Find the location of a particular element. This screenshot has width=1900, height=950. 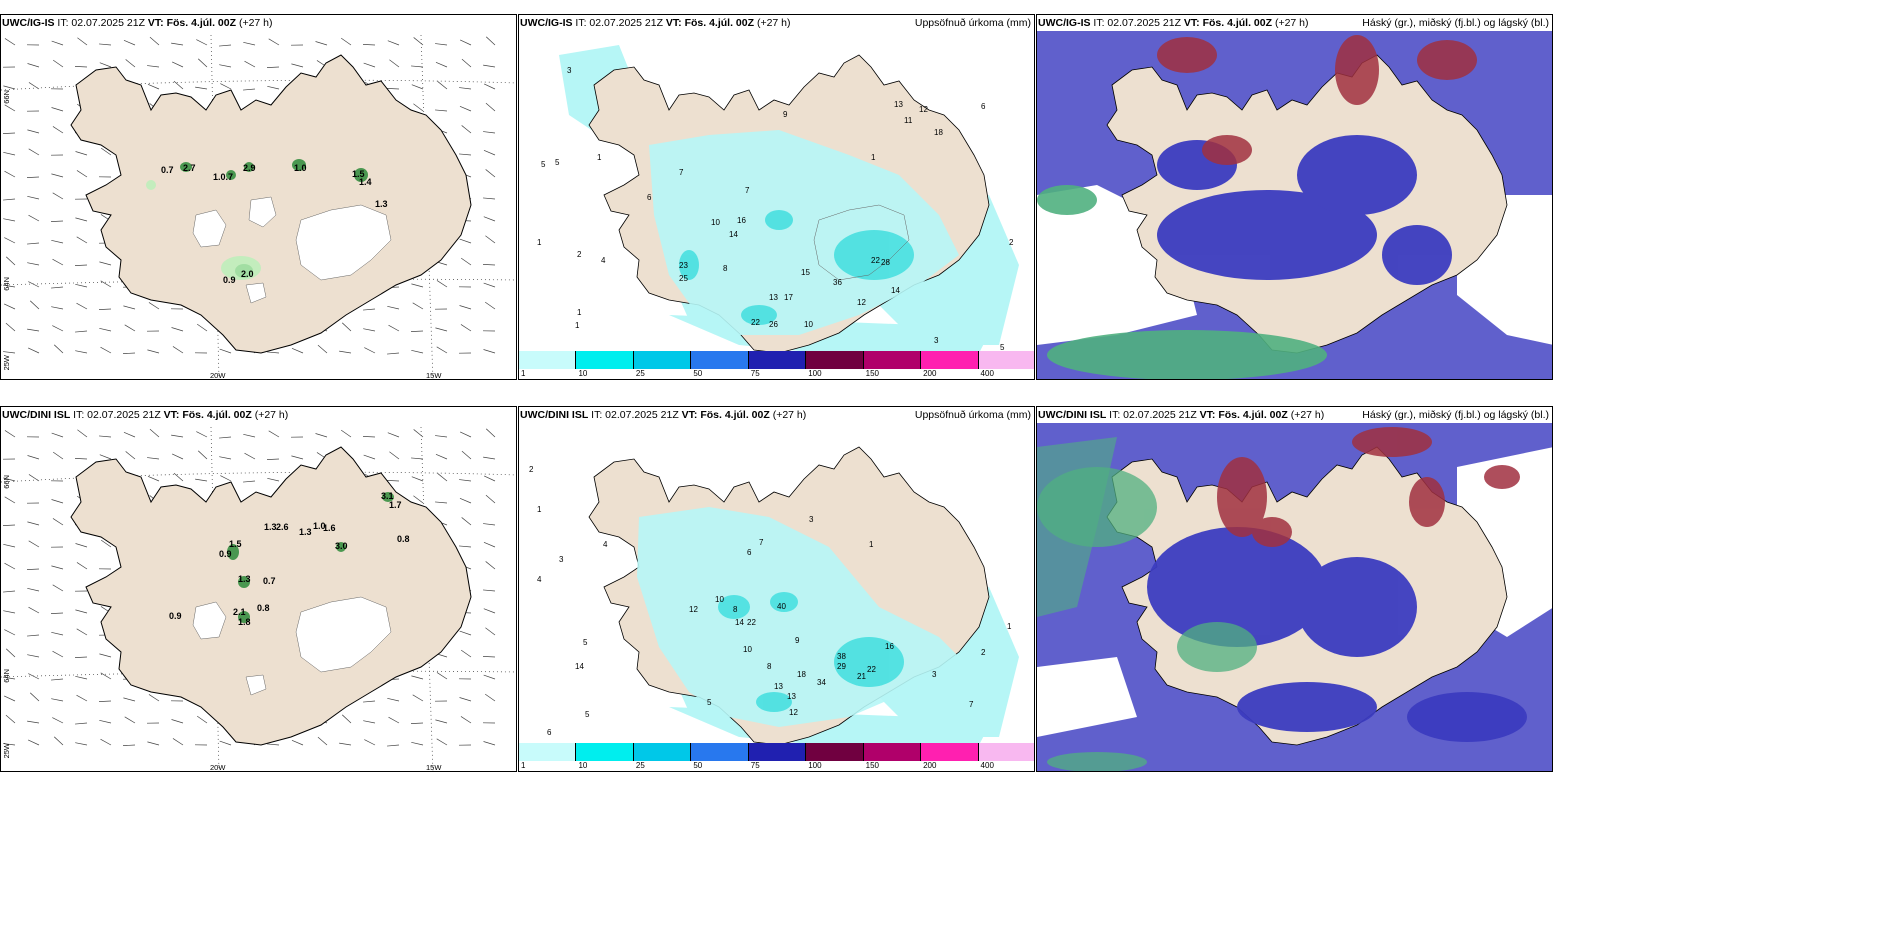

colorbar-label: 200 is located at coordinates (930, 765).